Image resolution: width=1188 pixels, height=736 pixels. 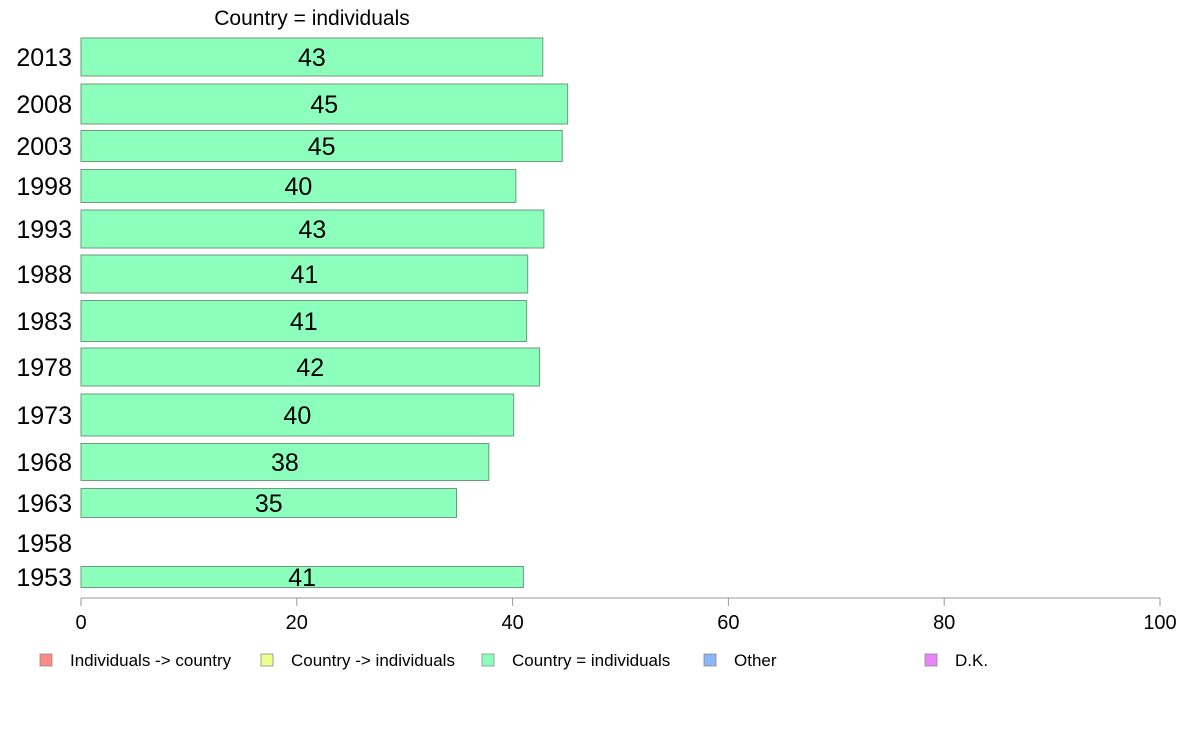 I want to click on bar-value-label: 35, so click(x=269, y=504).